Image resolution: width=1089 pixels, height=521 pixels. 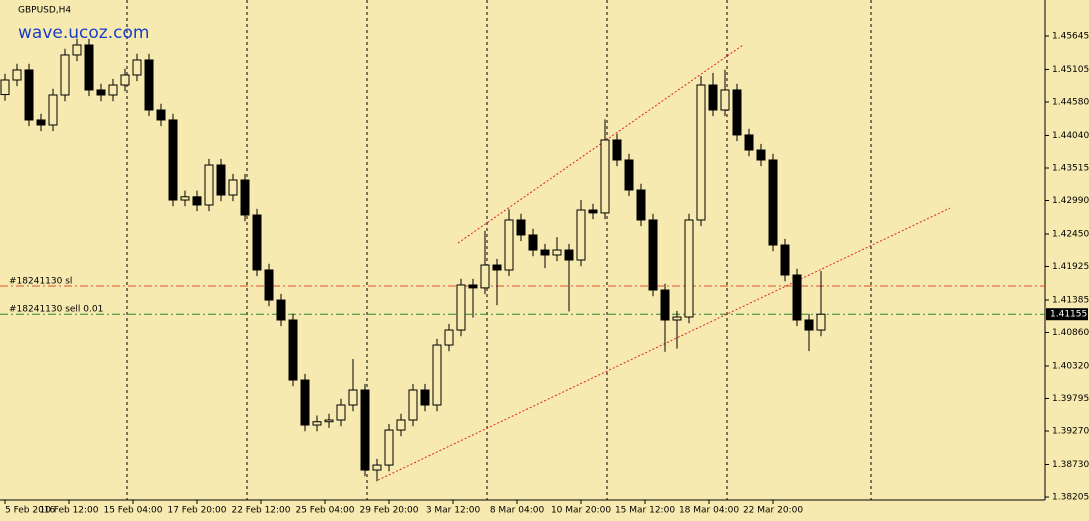 What do you see at coordinates (645, 511) in the screenshot?
I see `x-tick-label: 15 Mar 12:00` at bounding box center [645, 511].